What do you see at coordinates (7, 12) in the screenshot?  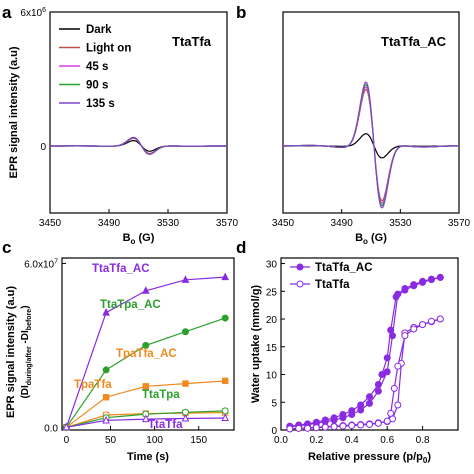 I see `panel-a-letter: a` at bounding box center [7, 12].